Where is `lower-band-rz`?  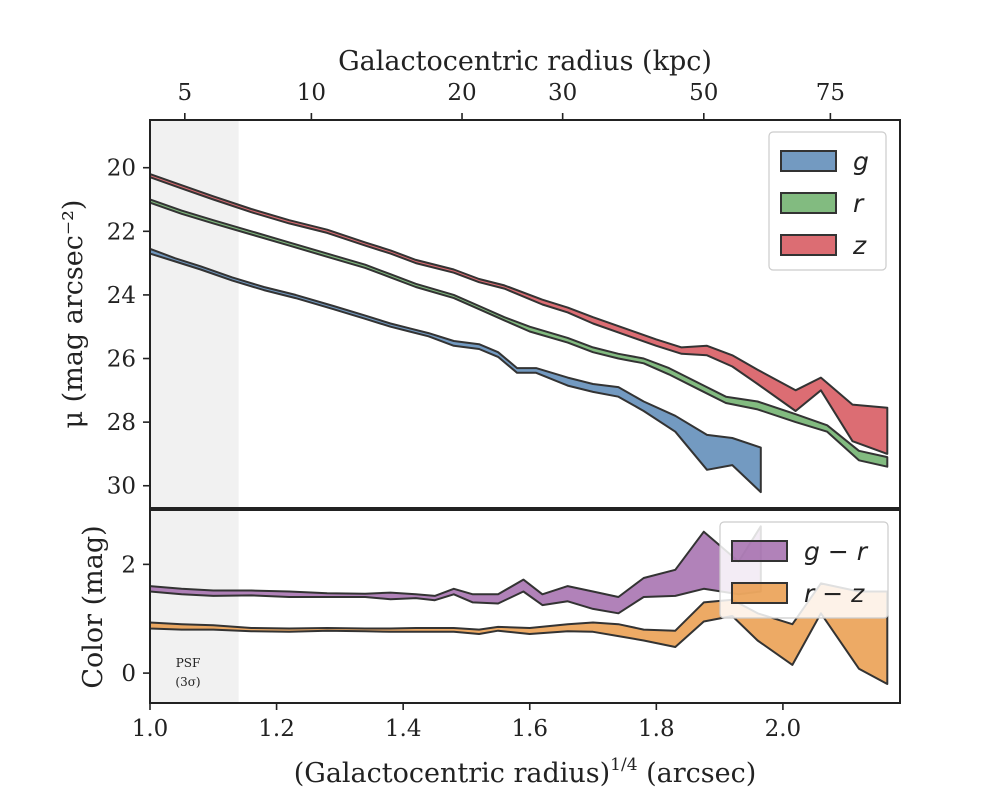
lower-band-rz is located at coordinates (519, 633).